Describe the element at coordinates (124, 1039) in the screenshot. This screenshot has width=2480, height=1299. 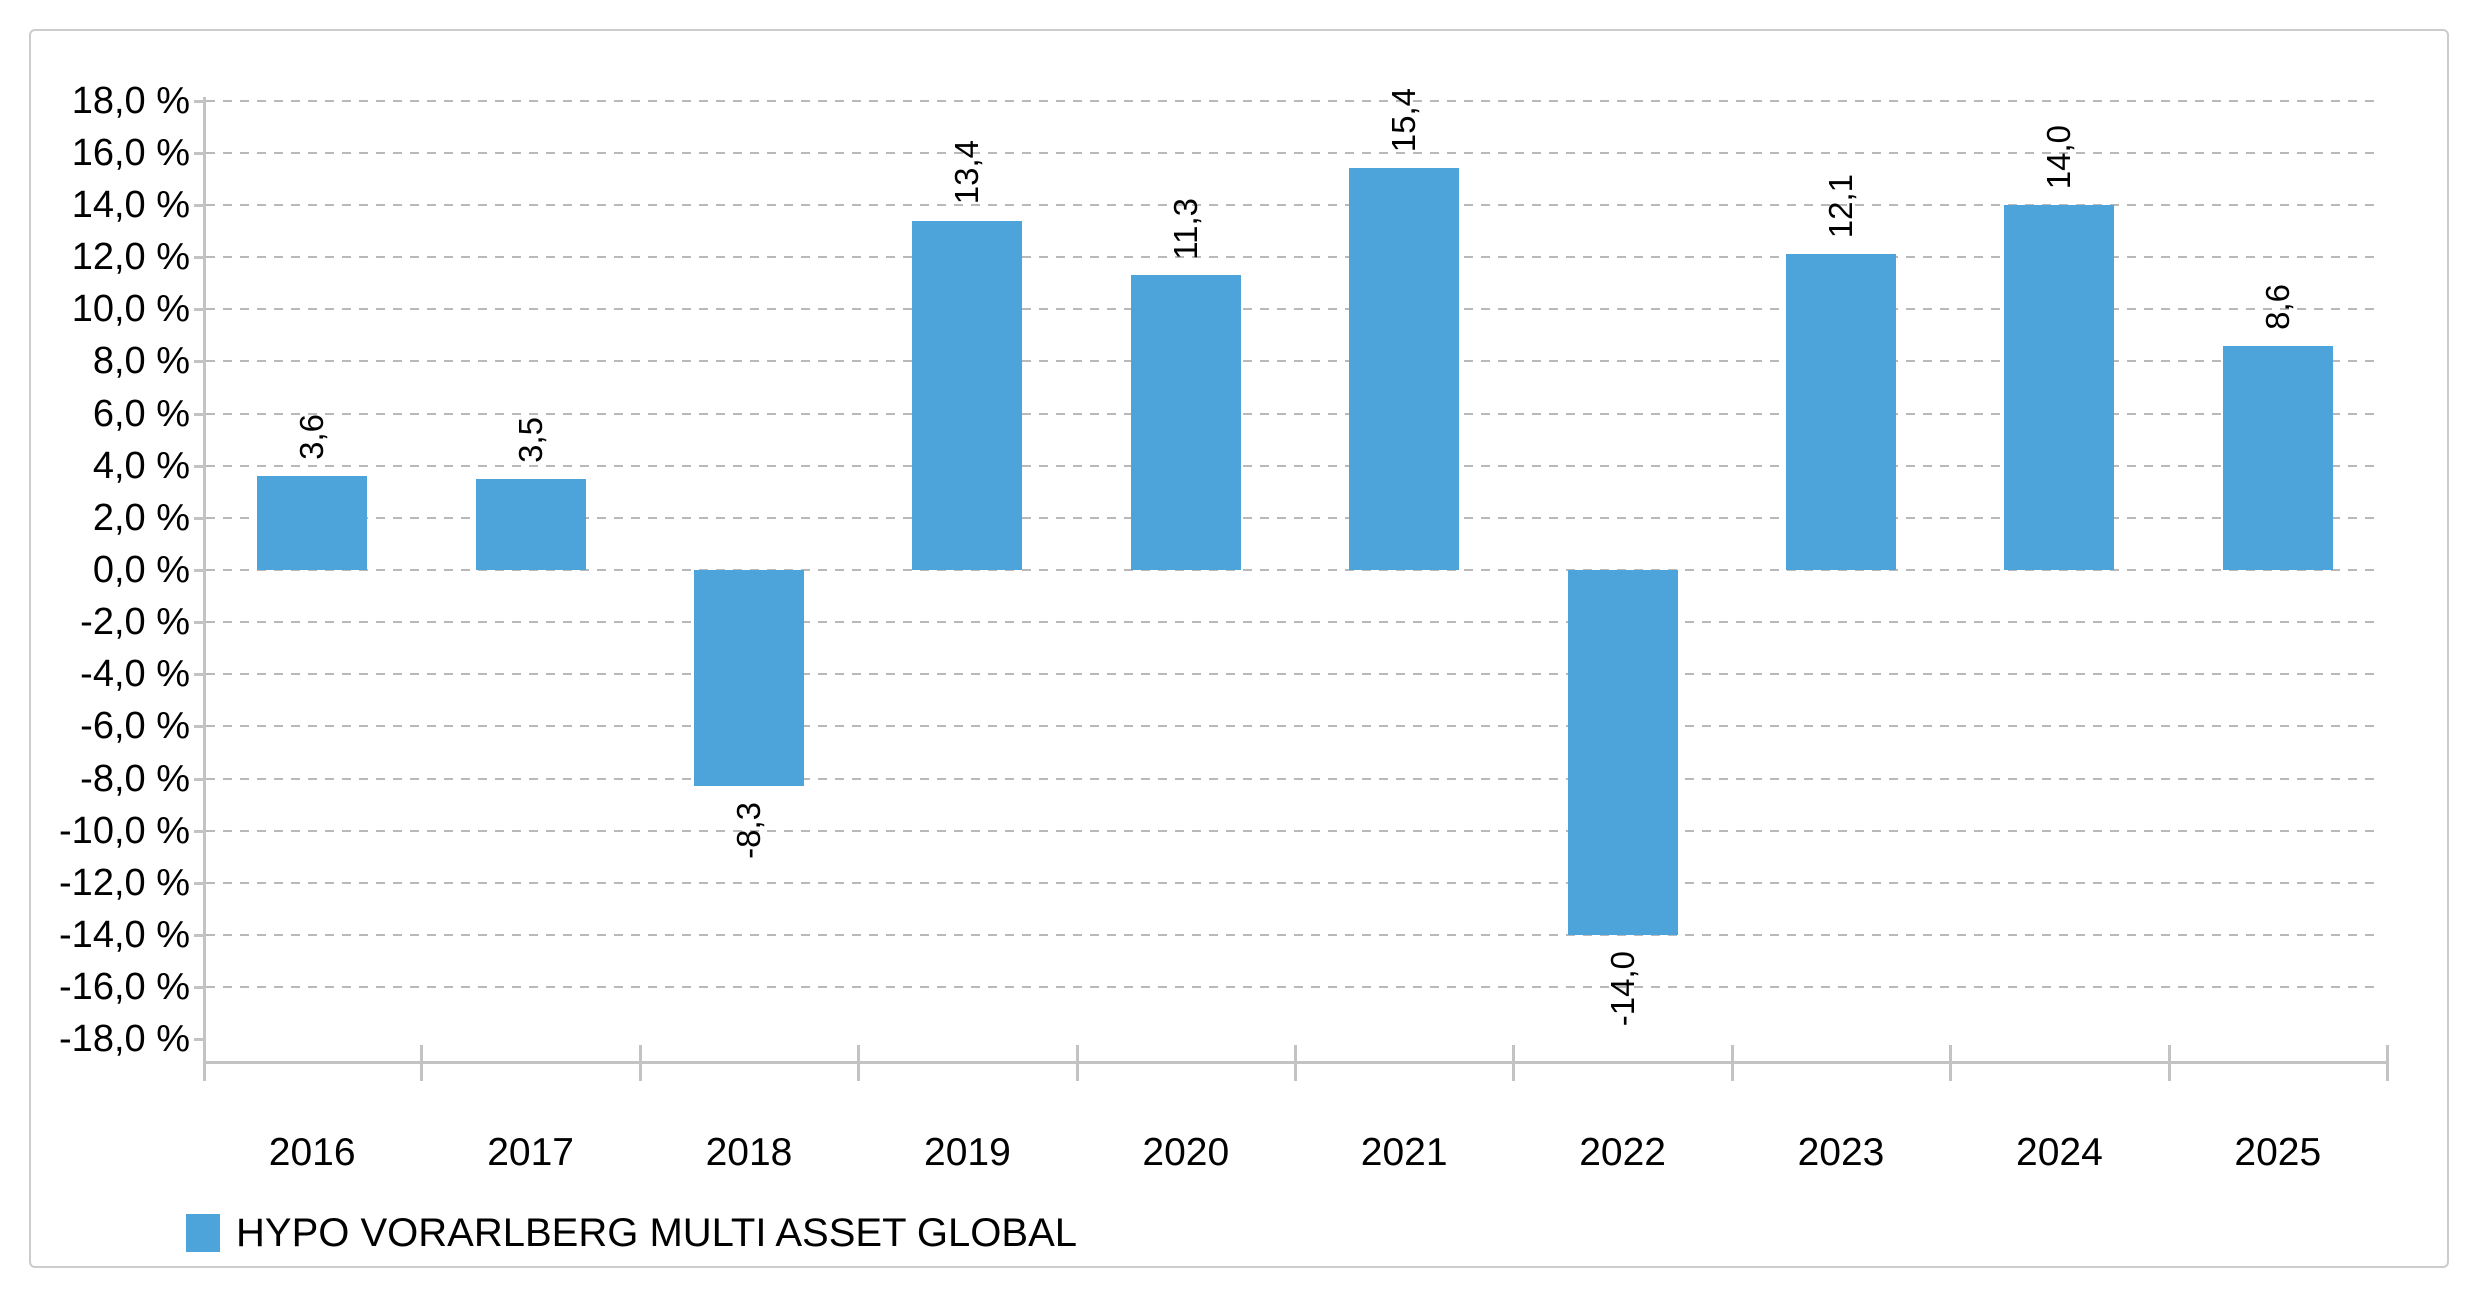
I see `y-tick-label: -18,0 %` at that location.